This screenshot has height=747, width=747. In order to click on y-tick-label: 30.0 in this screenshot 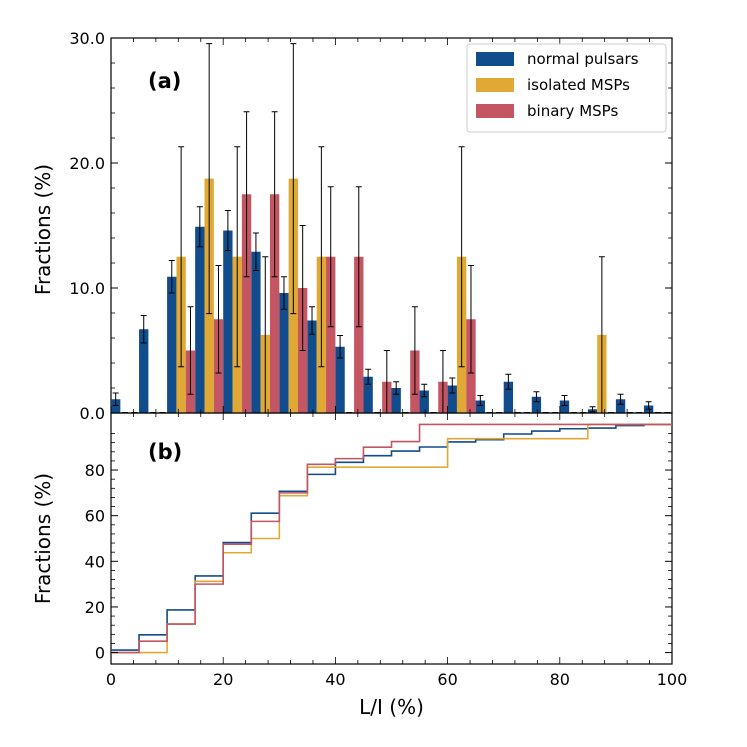, I will do `click(87, 38)`.